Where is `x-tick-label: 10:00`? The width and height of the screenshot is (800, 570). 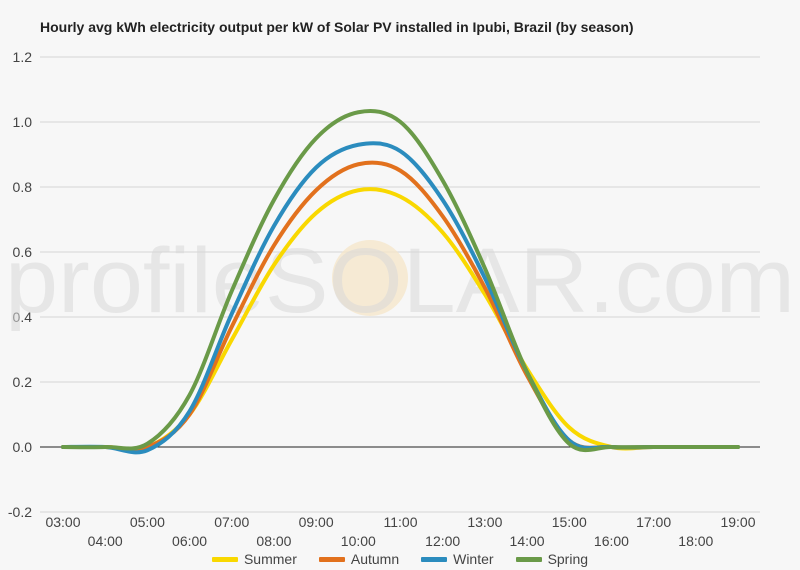 x-tick-label: 10:00 is located at coordinates (358, 541).